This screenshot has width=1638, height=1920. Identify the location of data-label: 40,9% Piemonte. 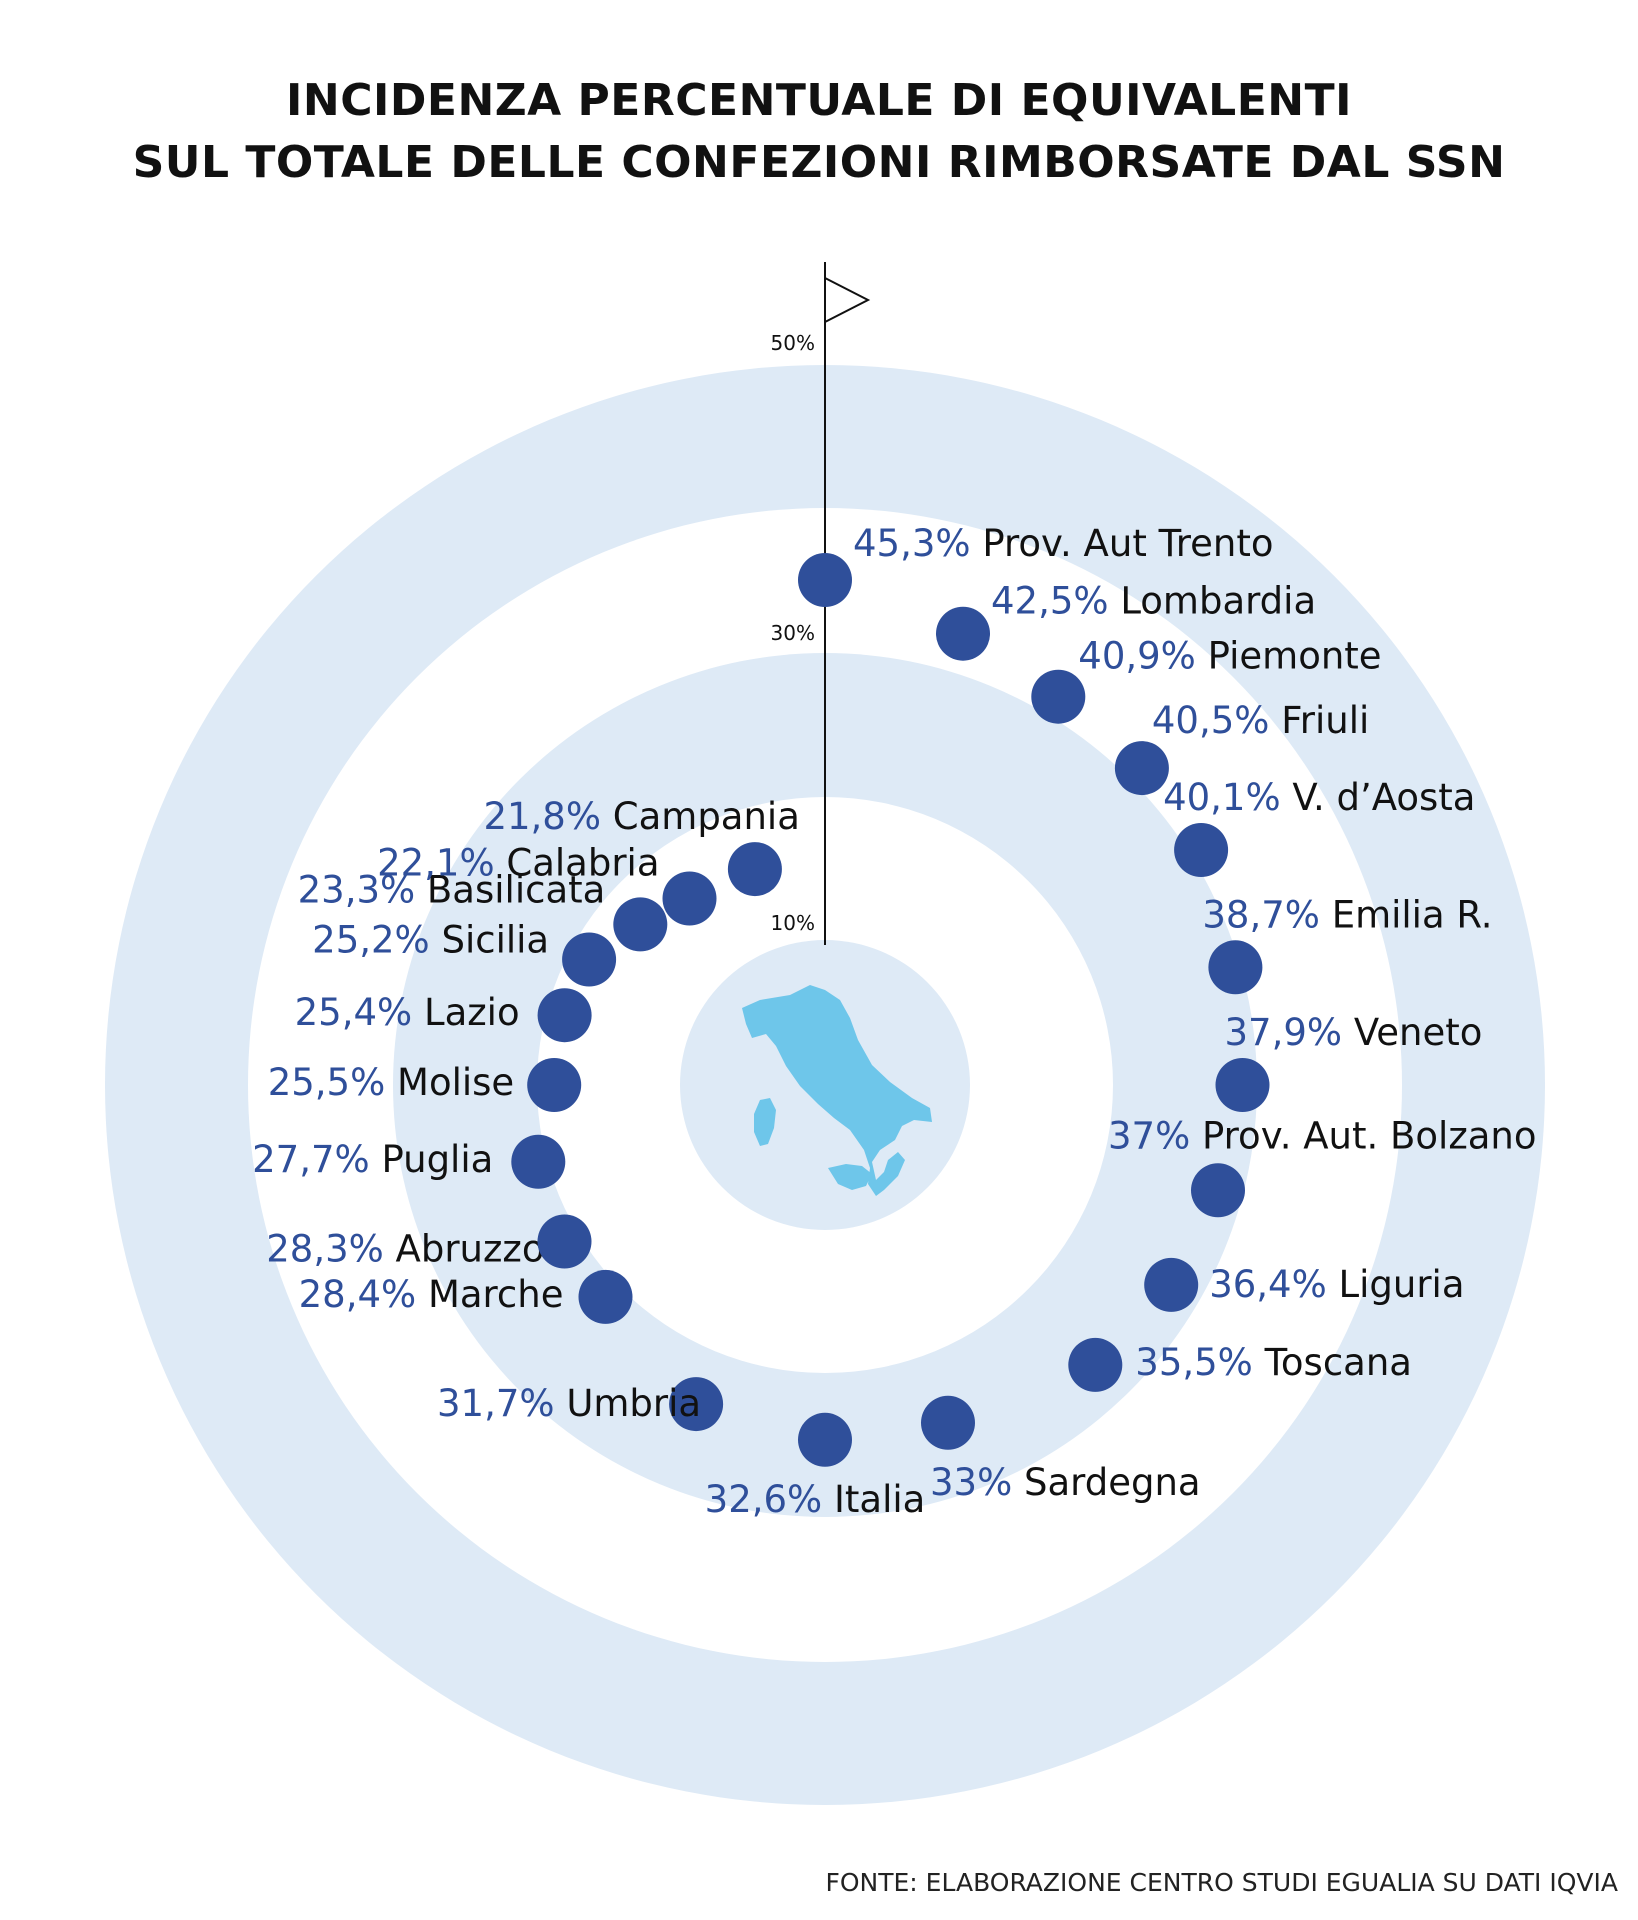
(1229, 656).